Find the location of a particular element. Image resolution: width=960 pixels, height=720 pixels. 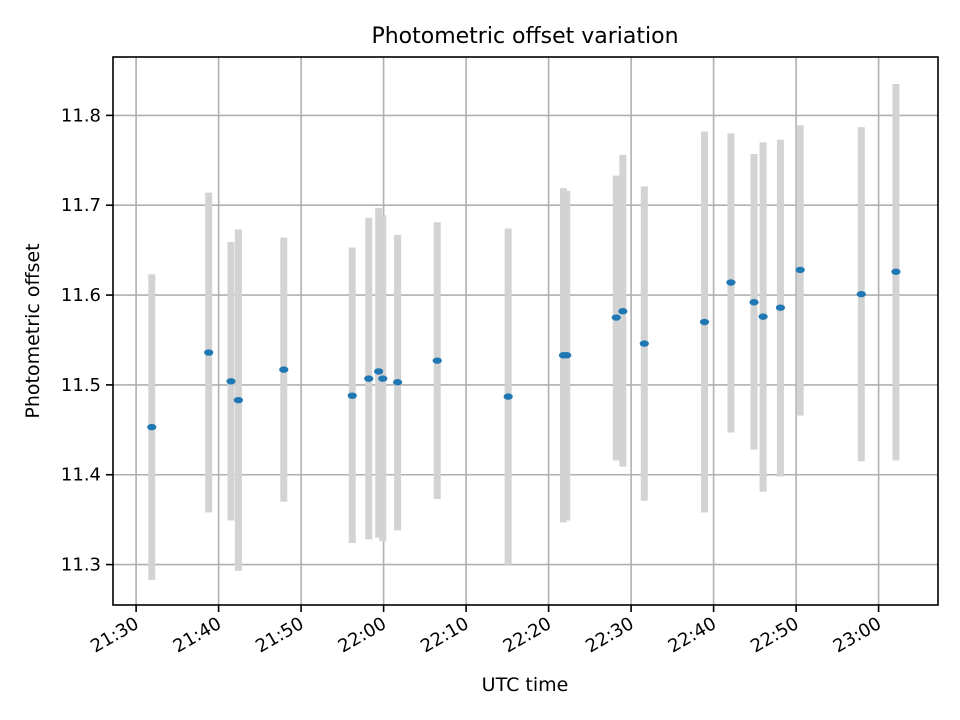

y-tick-label: 11.3 is located at coordinates (81, 565).